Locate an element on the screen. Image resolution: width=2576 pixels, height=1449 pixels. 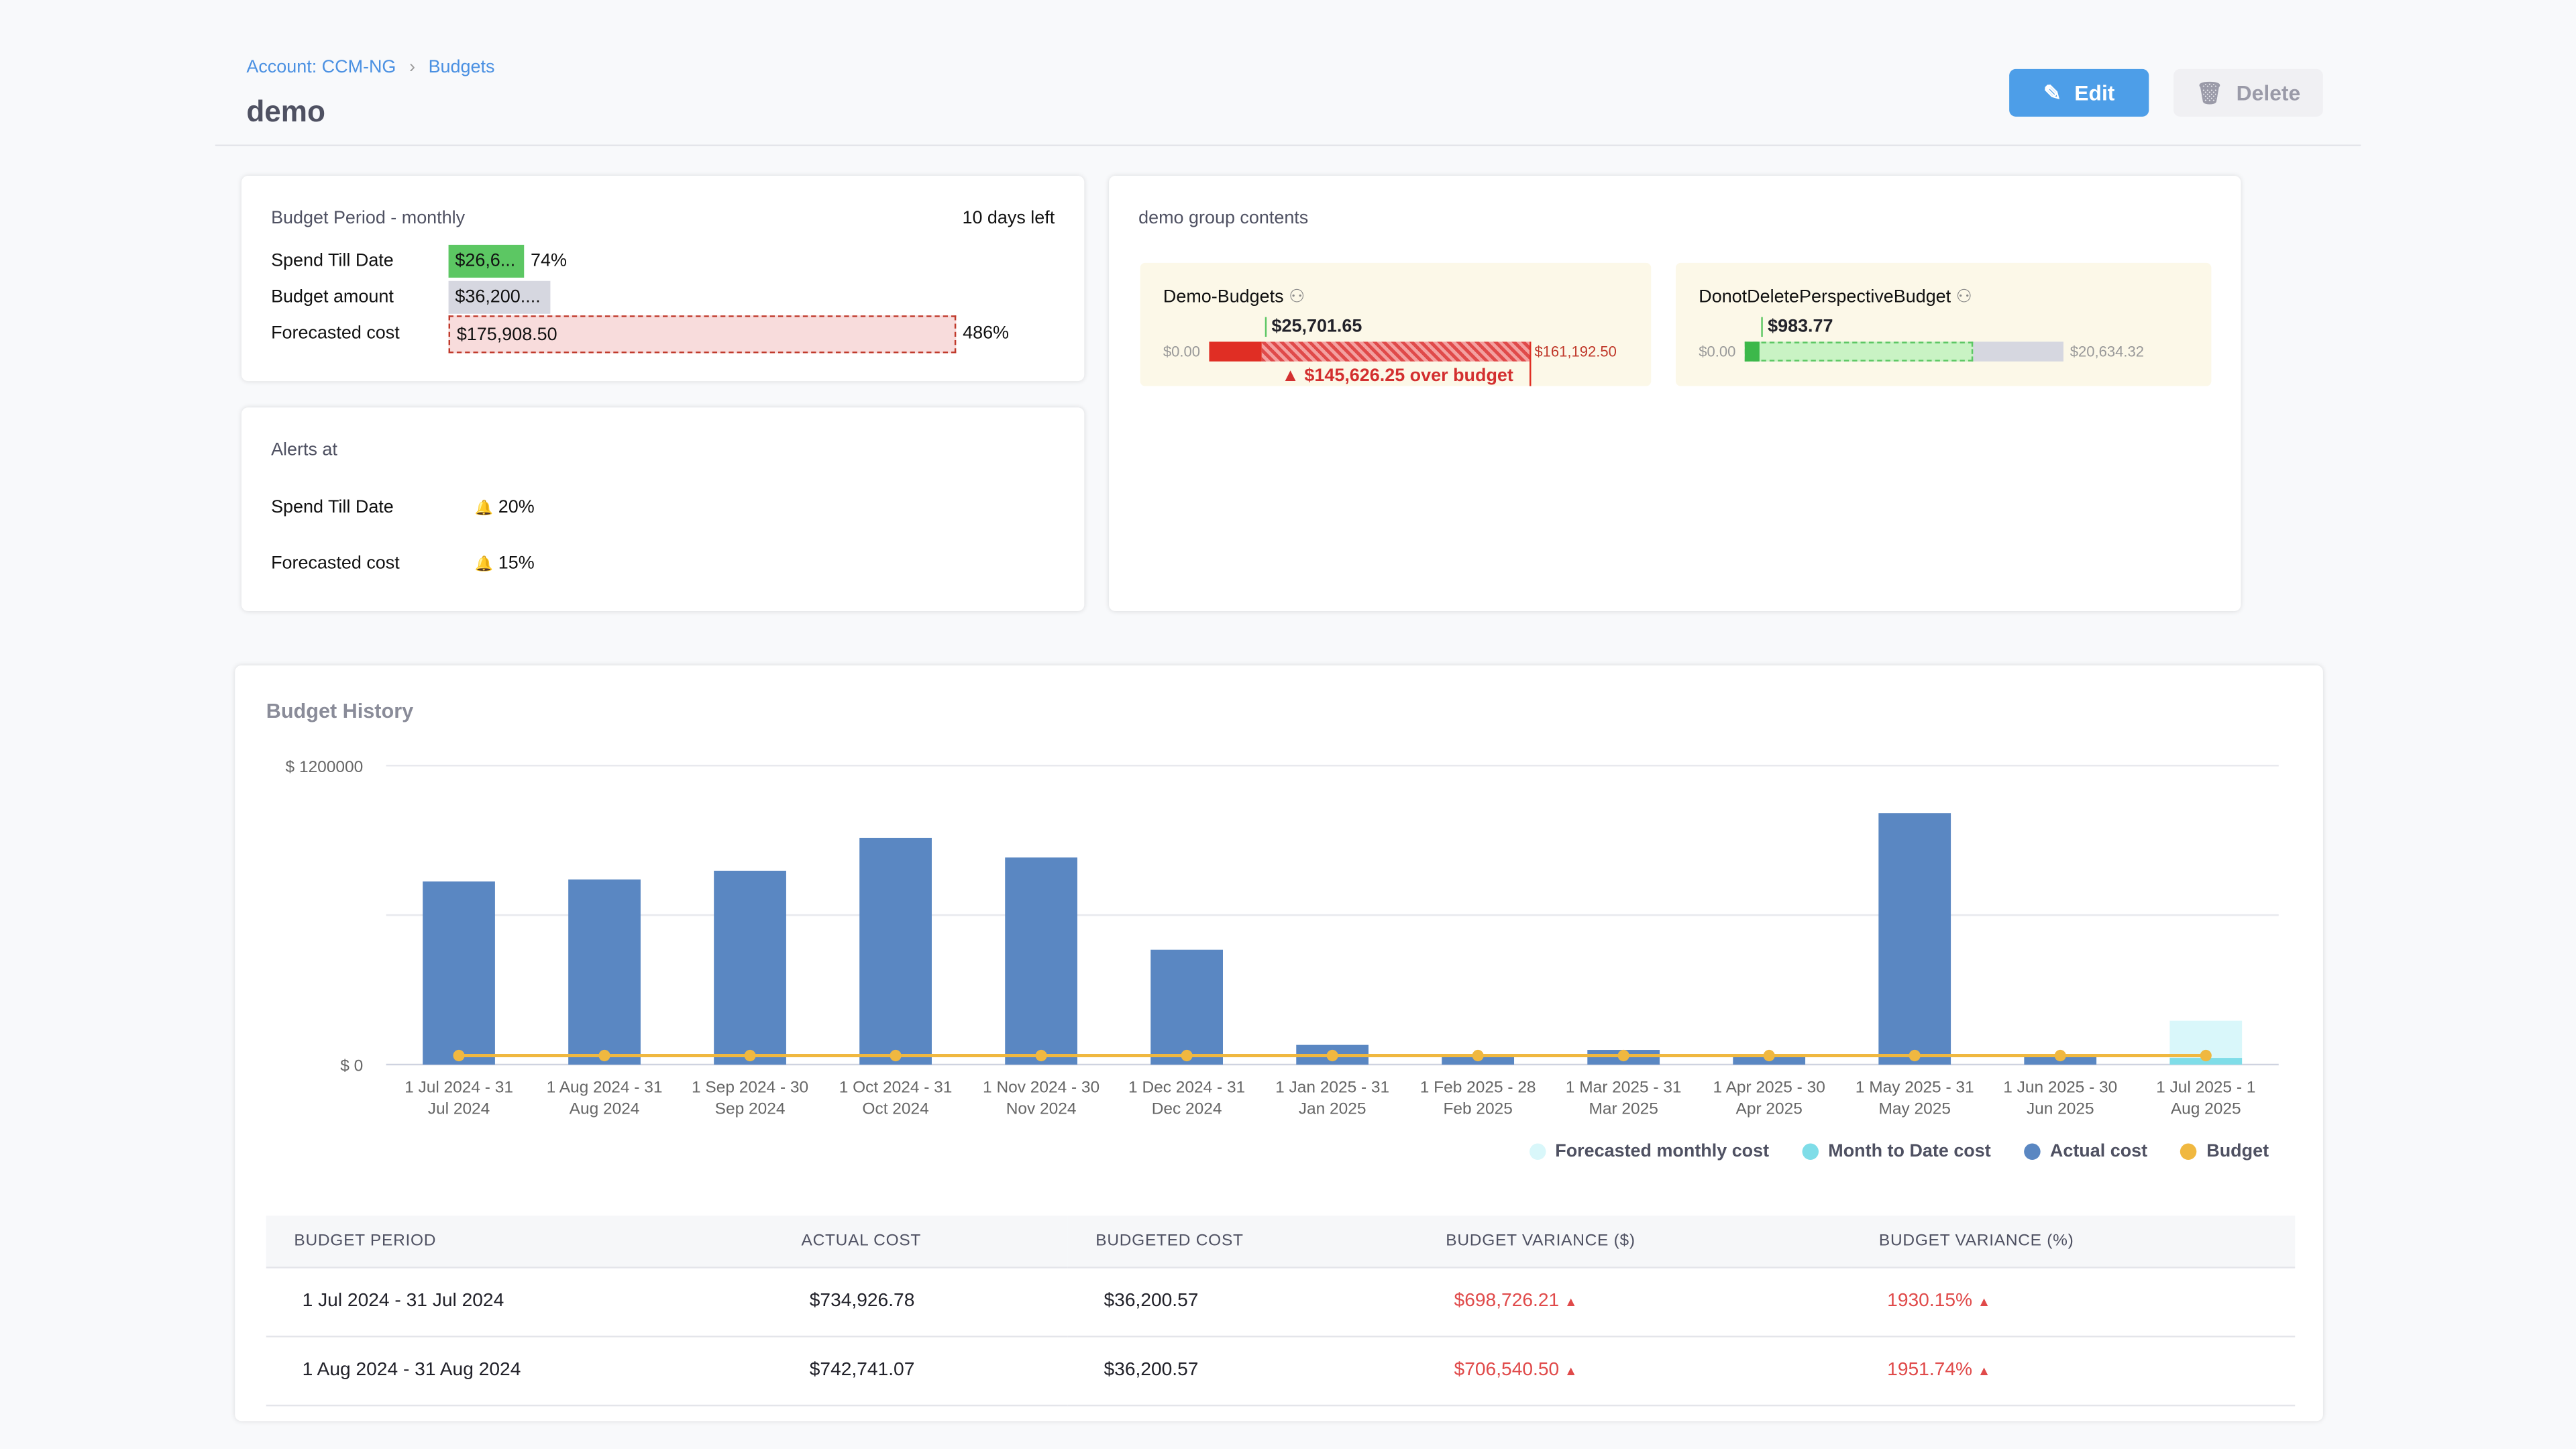
item-spend: $25,701.65 is located at coordinates (1313, 327).